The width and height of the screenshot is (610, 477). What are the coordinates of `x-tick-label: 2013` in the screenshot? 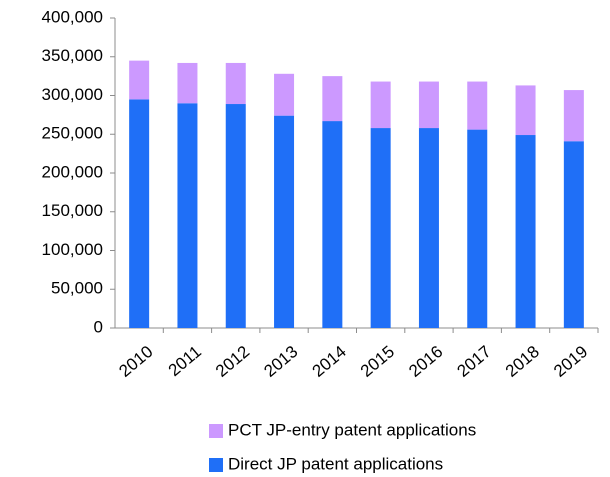 It's located at (280, 361).